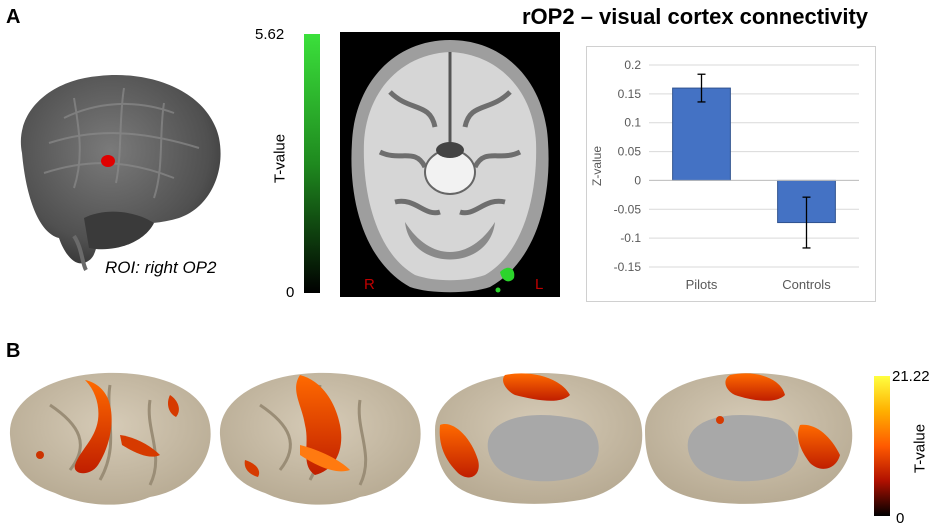 The height and width of the screenshot is (529, 941). What do you see at coordinates (369, 284) in the screenshot?
I see `slice-right-label: R` at bounding box center [369, 284].